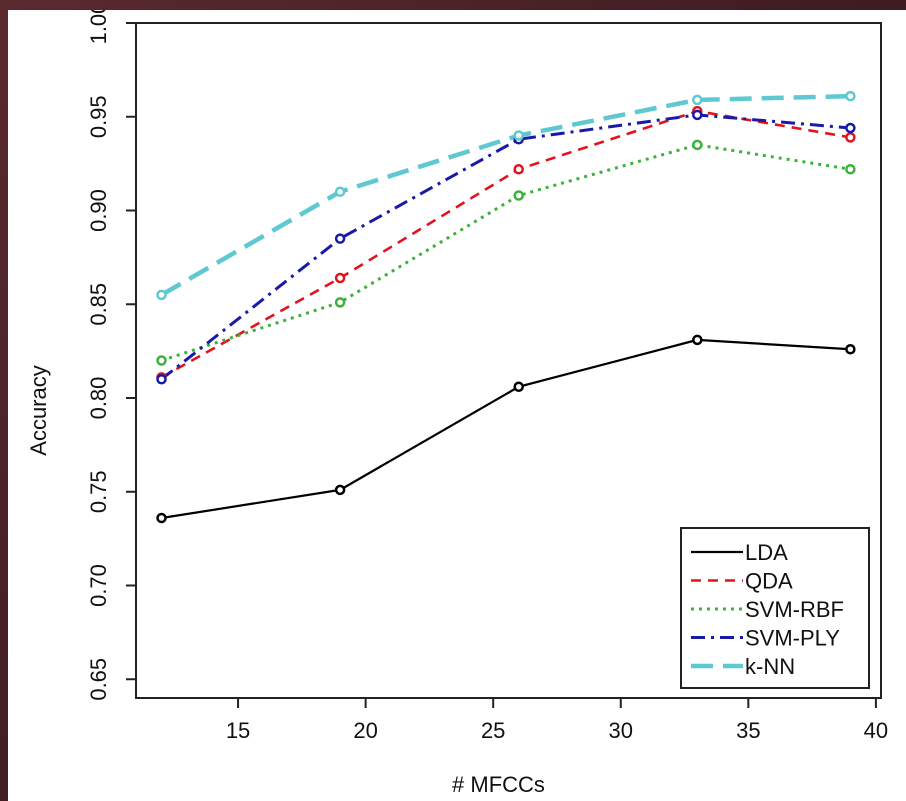 This screenshot has height=801, width=906. Describe the element at coordinates (493, 730) in the screenshot. I see `x-tick-label: 25` at that location.